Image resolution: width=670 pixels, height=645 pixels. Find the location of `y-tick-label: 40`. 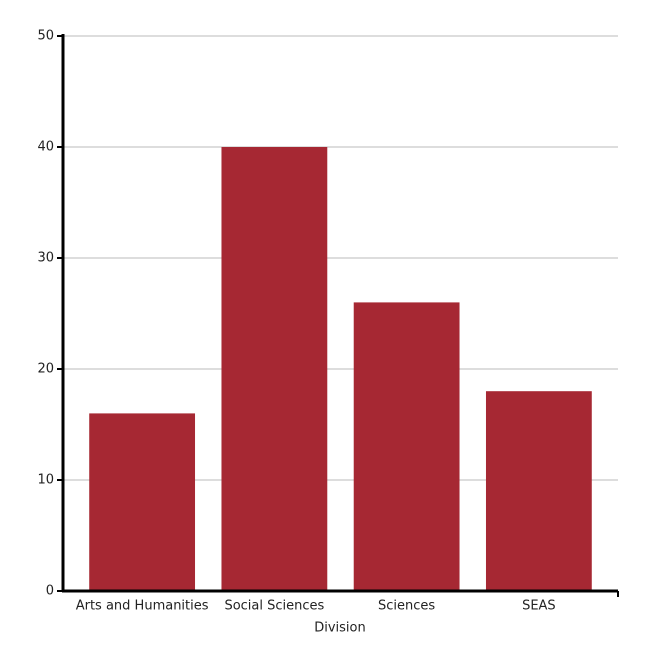

y-tick-label: 40 is located at coordinates (45, 147).